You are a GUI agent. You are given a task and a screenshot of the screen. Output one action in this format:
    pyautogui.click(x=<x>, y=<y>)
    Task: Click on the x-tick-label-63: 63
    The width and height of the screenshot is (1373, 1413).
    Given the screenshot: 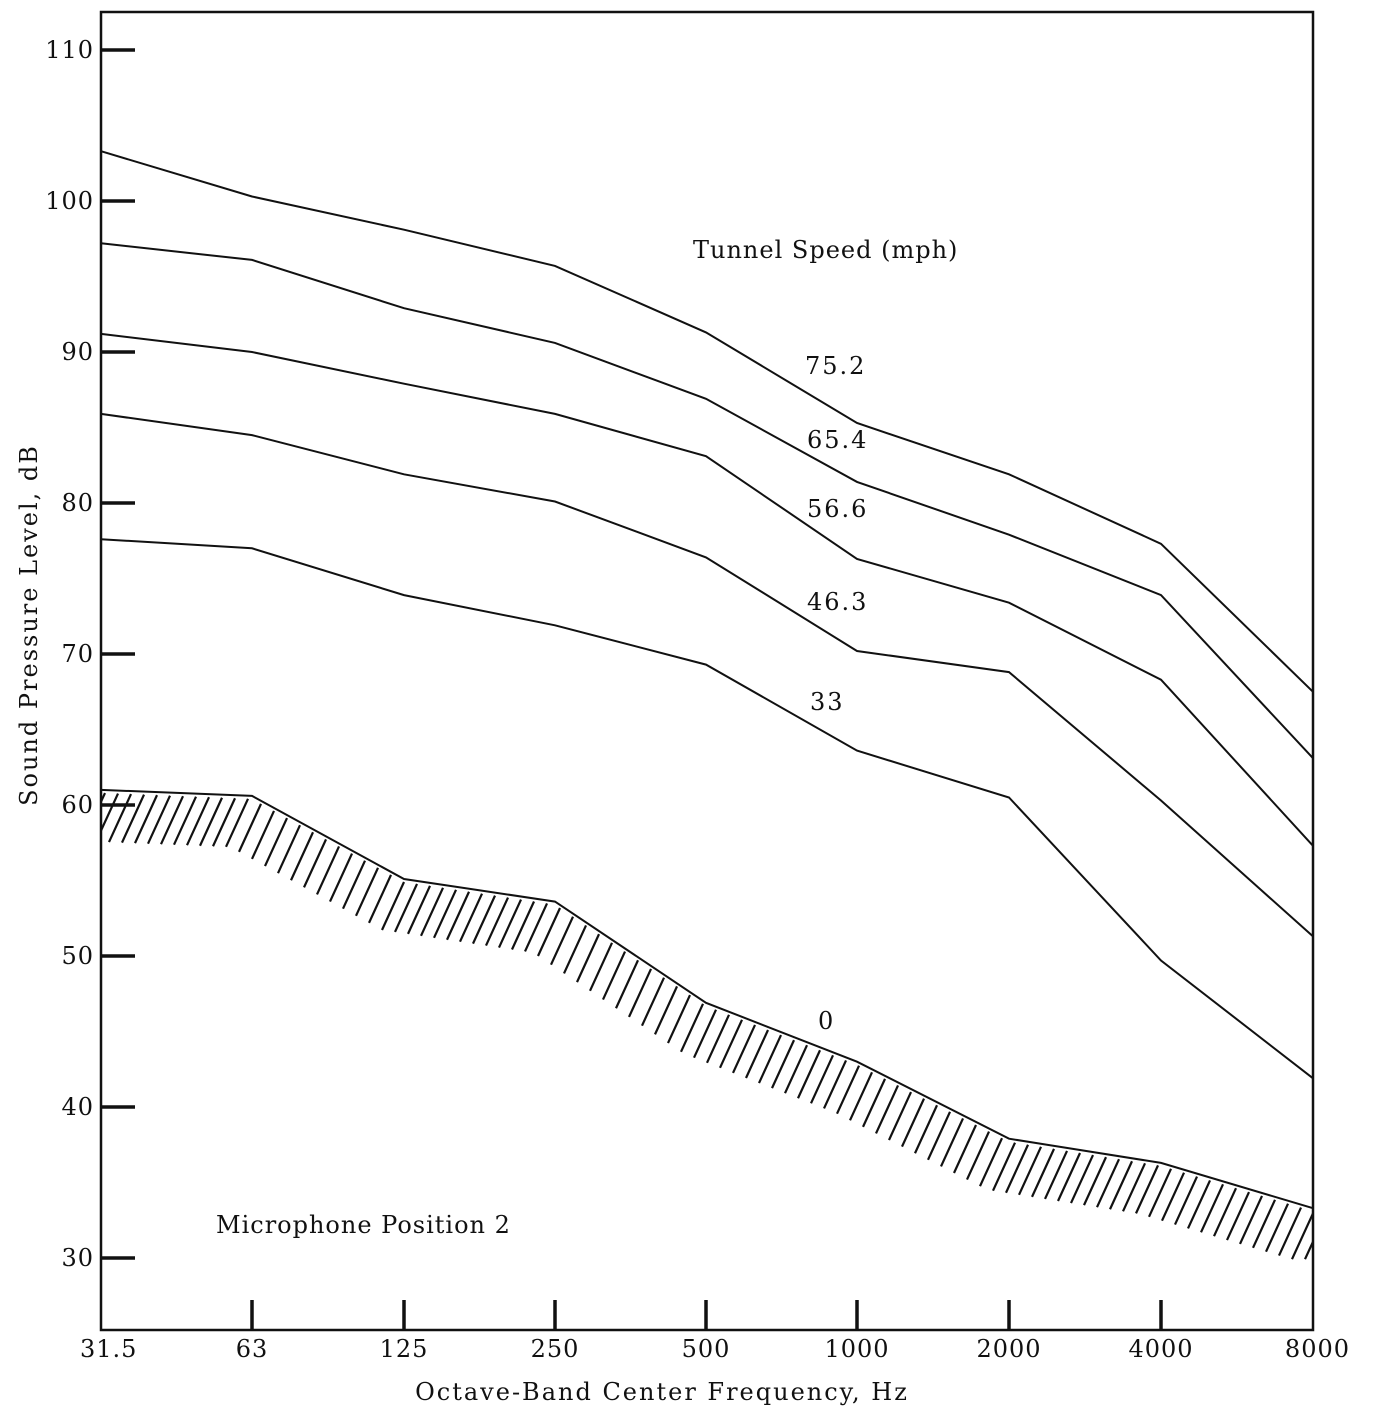 What is the action you would take?
    pyautogui.click(x=252, y=1349)
    